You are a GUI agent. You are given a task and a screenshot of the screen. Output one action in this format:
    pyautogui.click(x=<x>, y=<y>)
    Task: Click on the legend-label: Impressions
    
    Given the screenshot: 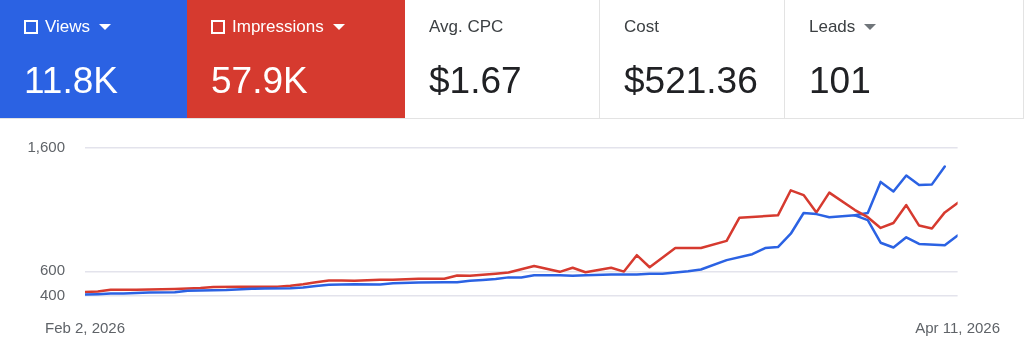 What is the action you would take?
    pyautogui.click(x=278, y=27)
    